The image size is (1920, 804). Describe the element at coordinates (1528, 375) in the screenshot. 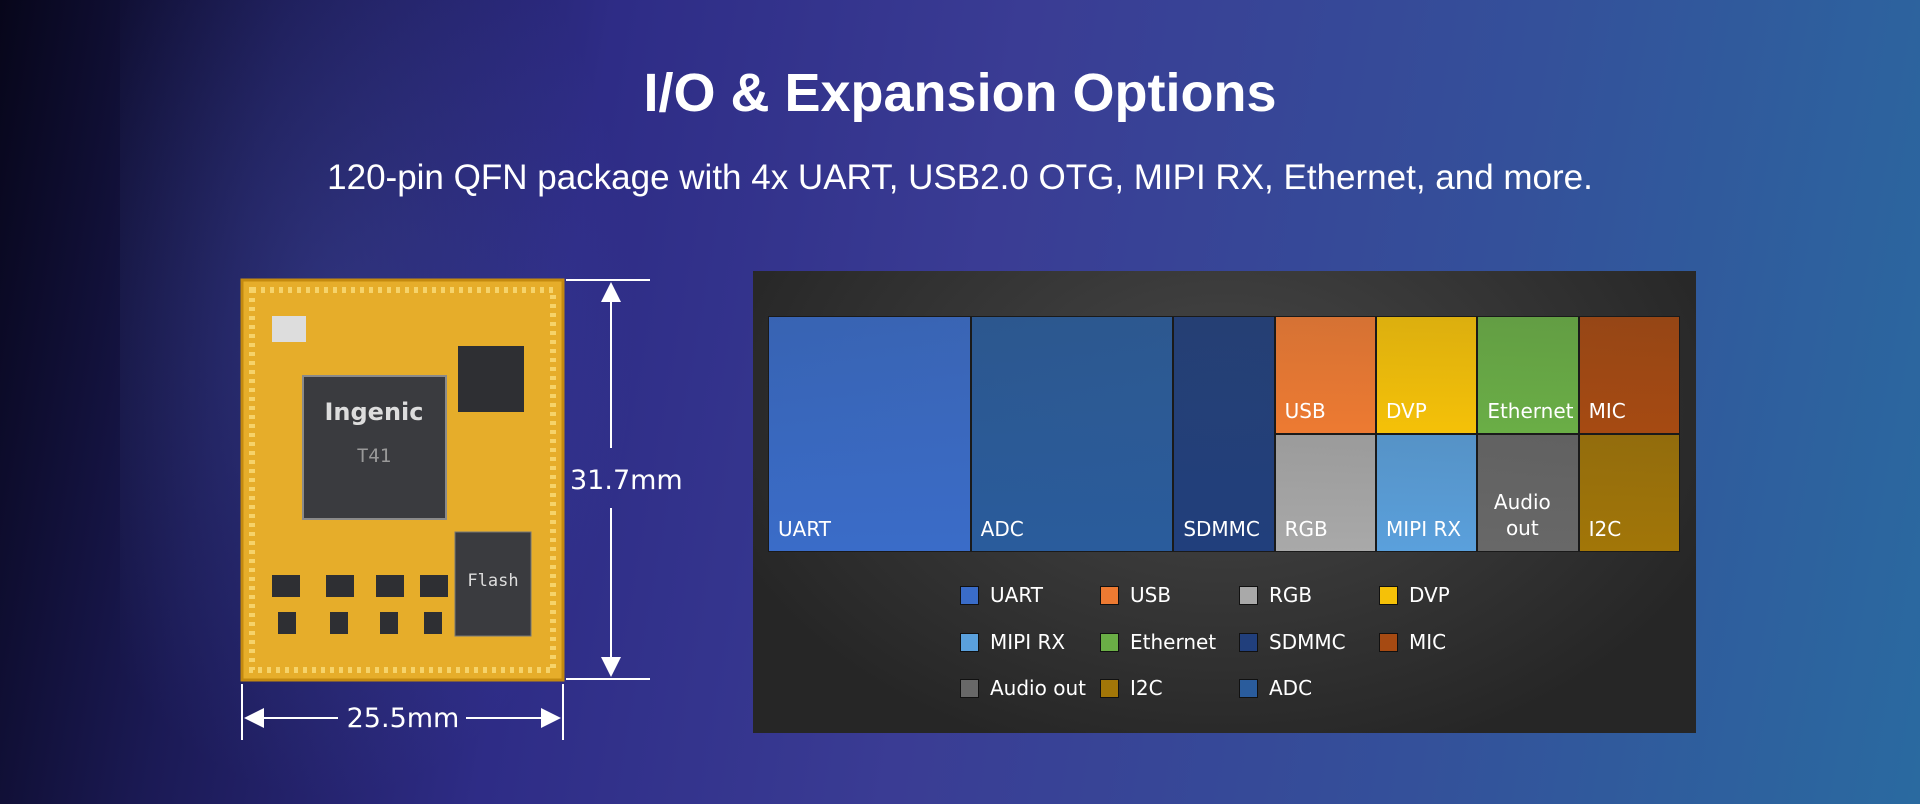

I see `treemap-cell: Ethernet` at that location.